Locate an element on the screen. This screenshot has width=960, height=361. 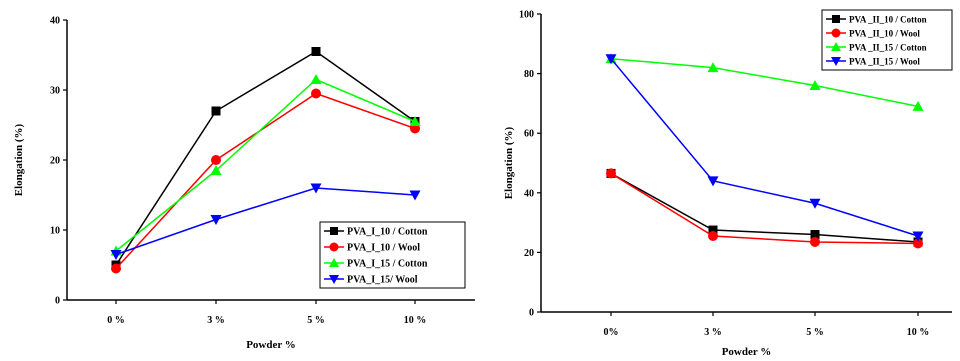
chart-1-y-tick-label: 10 is located at coordinates (55, 231).